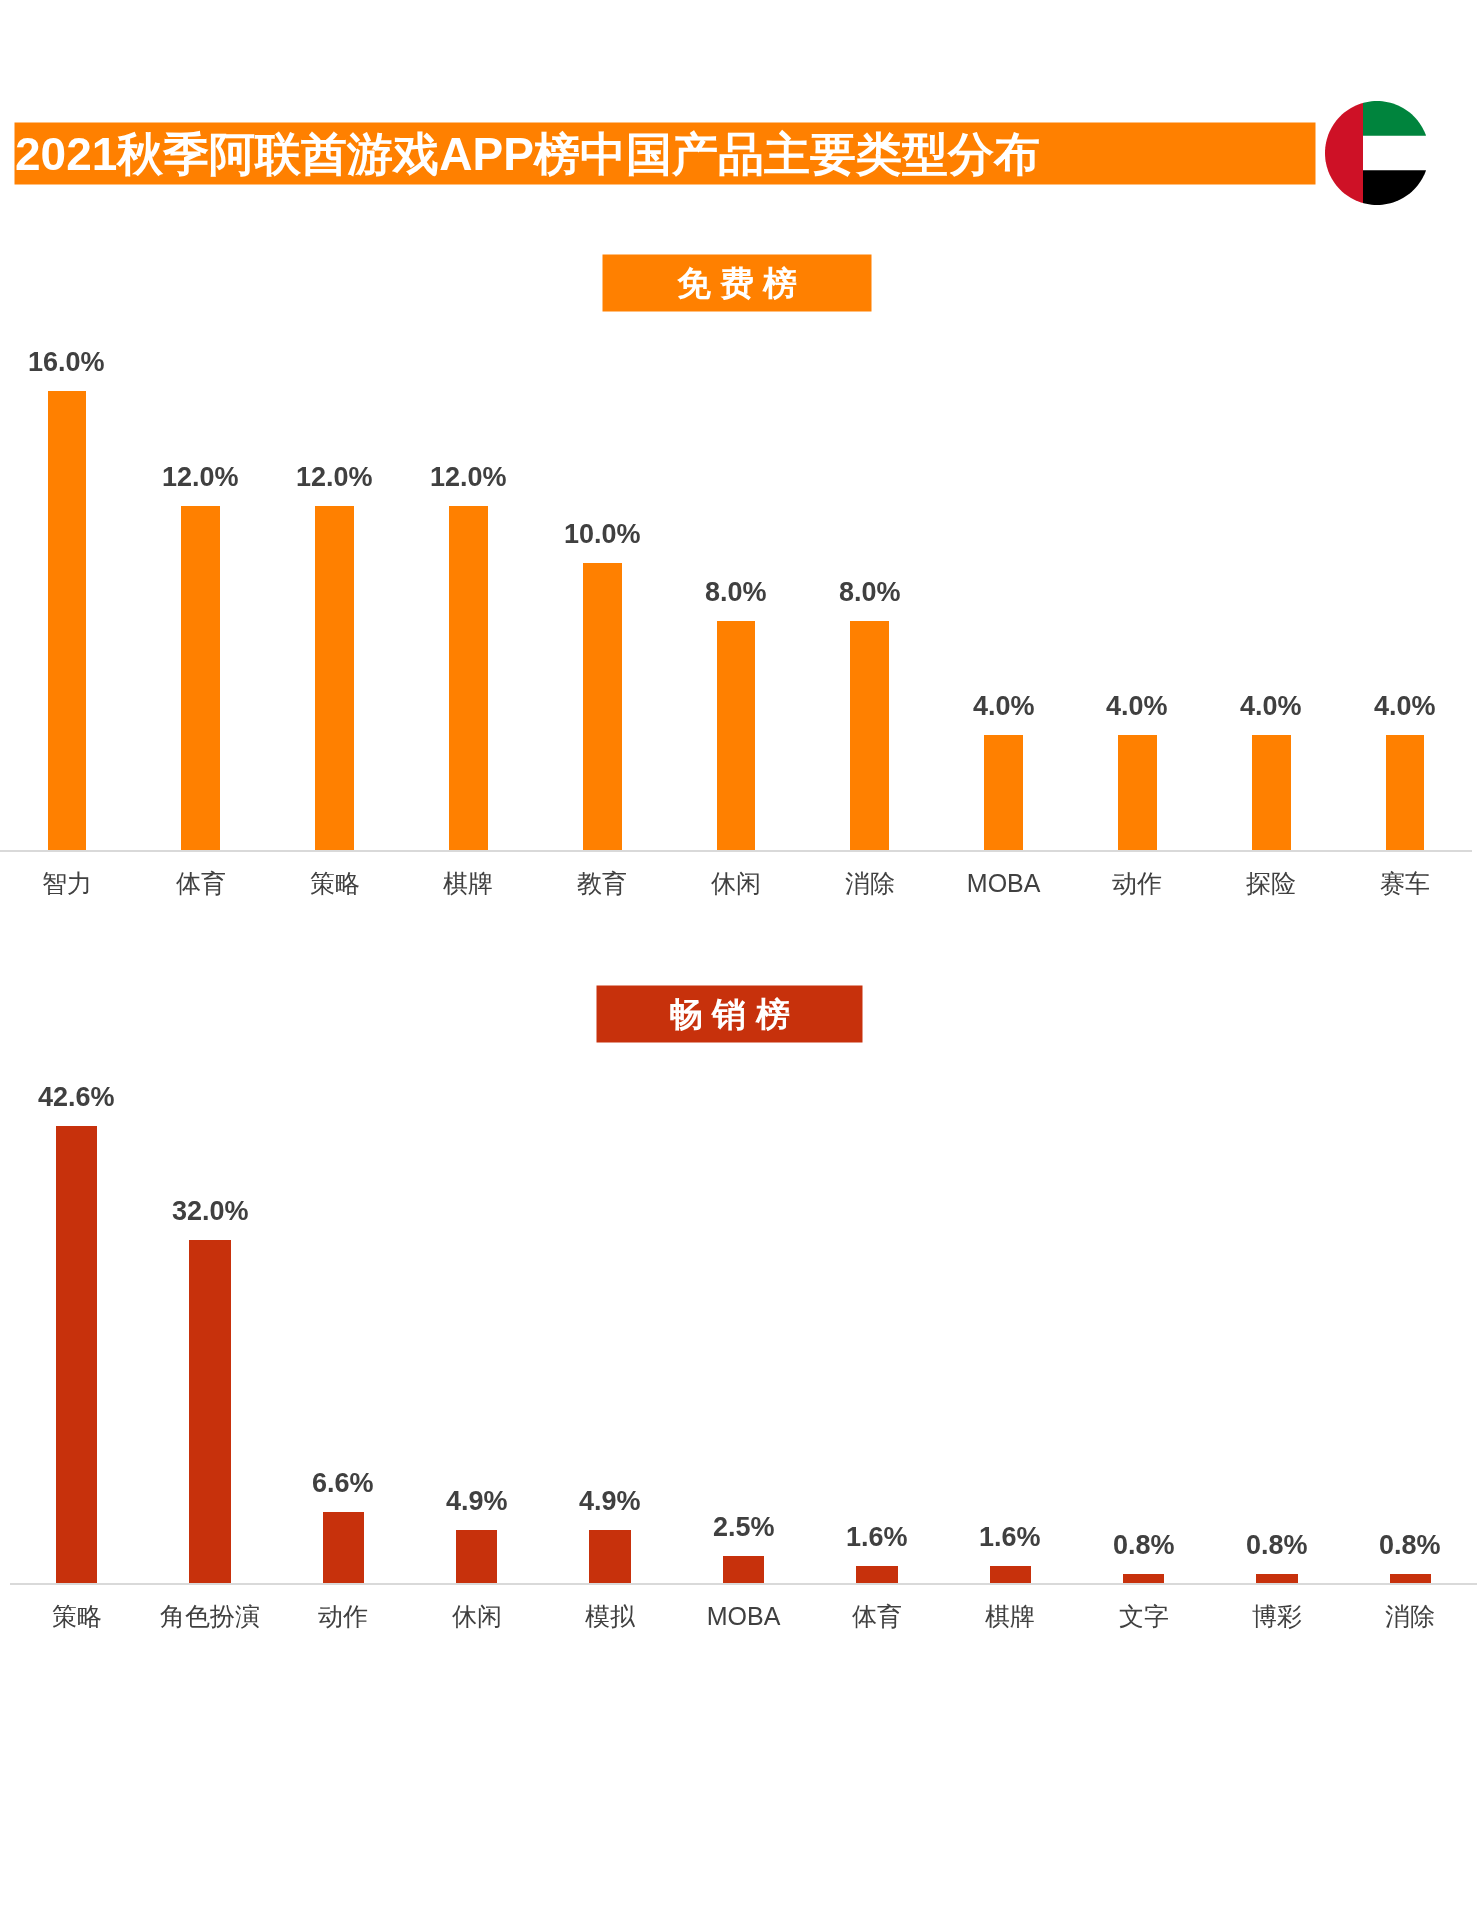  I want to click on data-label: 32.0%, so click(210, 1211).